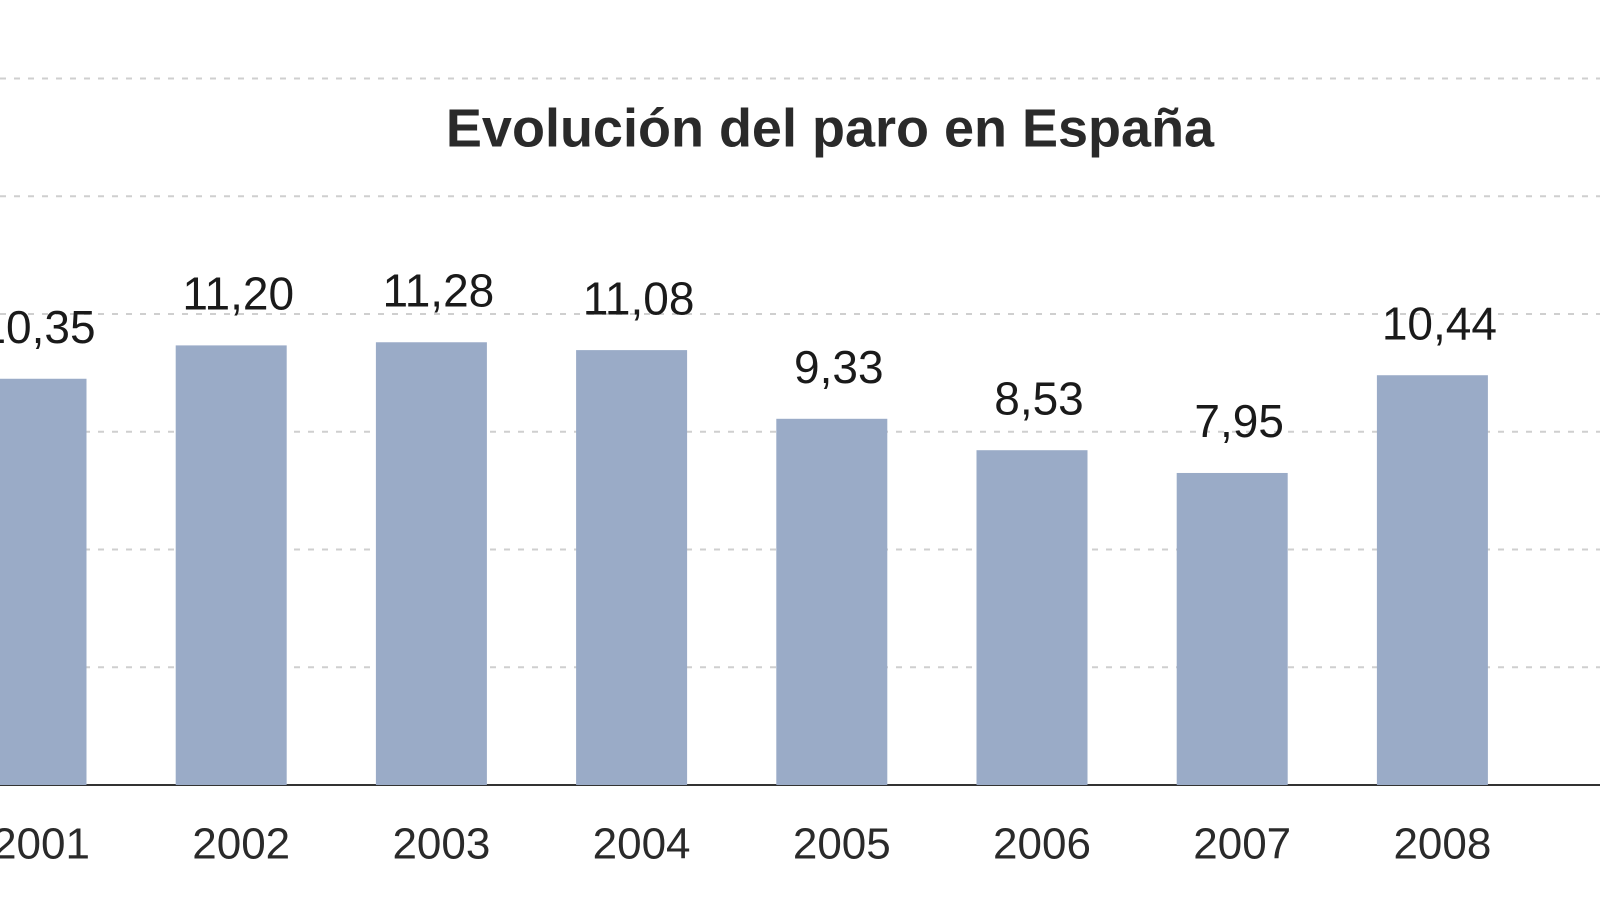 The height and width of the screenshot is (900, 1600). Describe the element at coordinates (241, 844) in the screenshot. I see `x-tick-label: 2002` at that location.